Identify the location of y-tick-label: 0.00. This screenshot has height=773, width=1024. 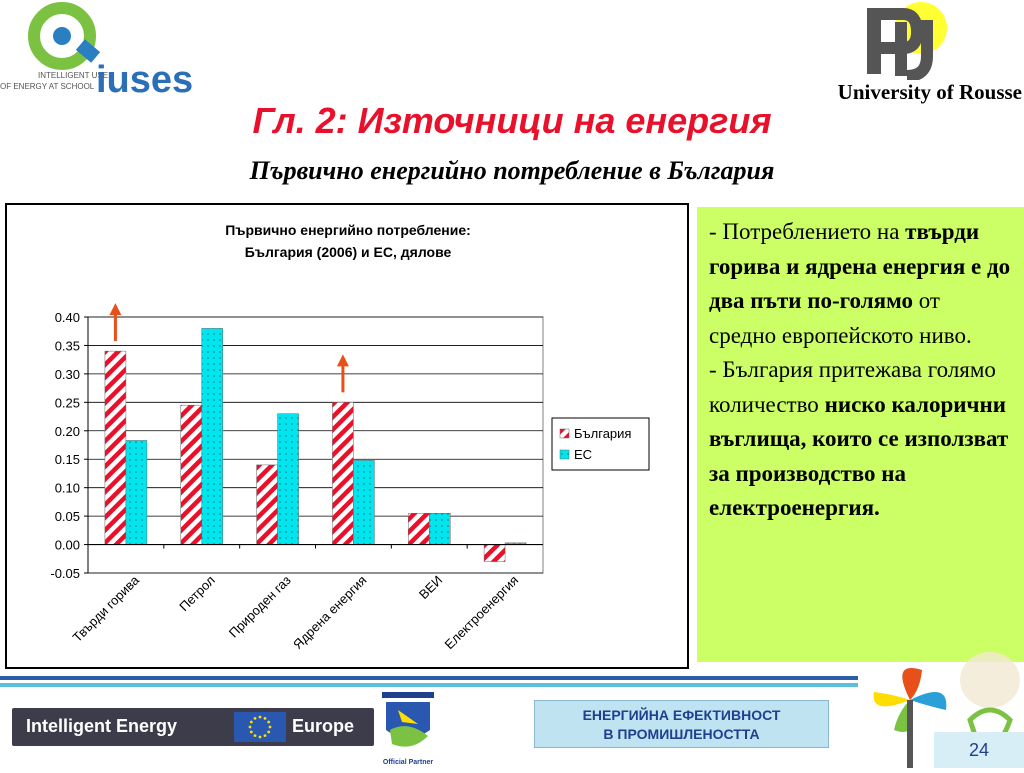
(67, 545).